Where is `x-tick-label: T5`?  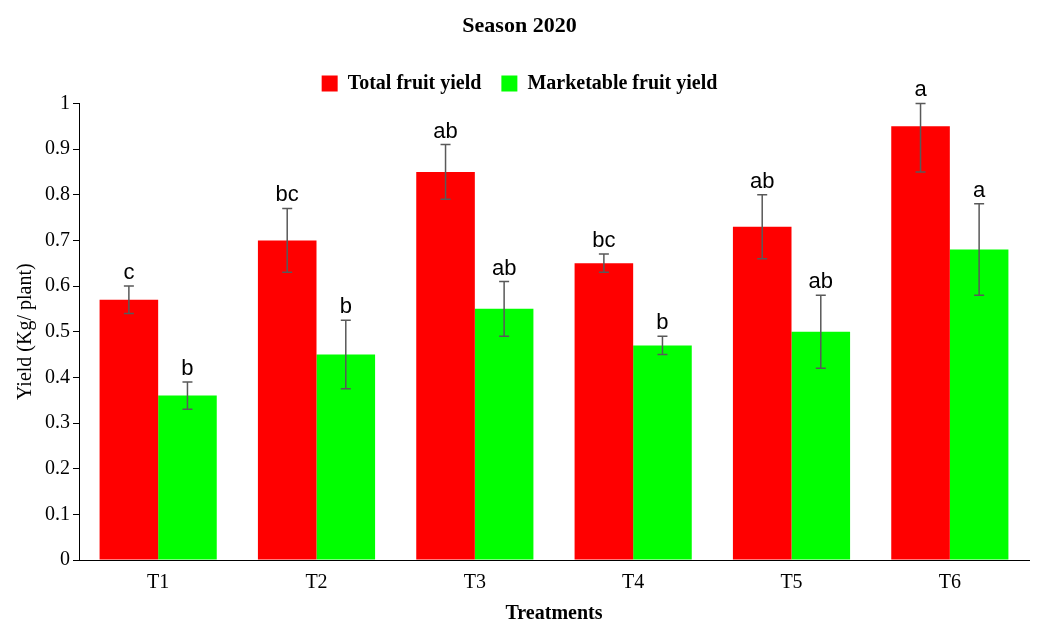 x-tick-label: T5 is located at coordinates (791, 581).